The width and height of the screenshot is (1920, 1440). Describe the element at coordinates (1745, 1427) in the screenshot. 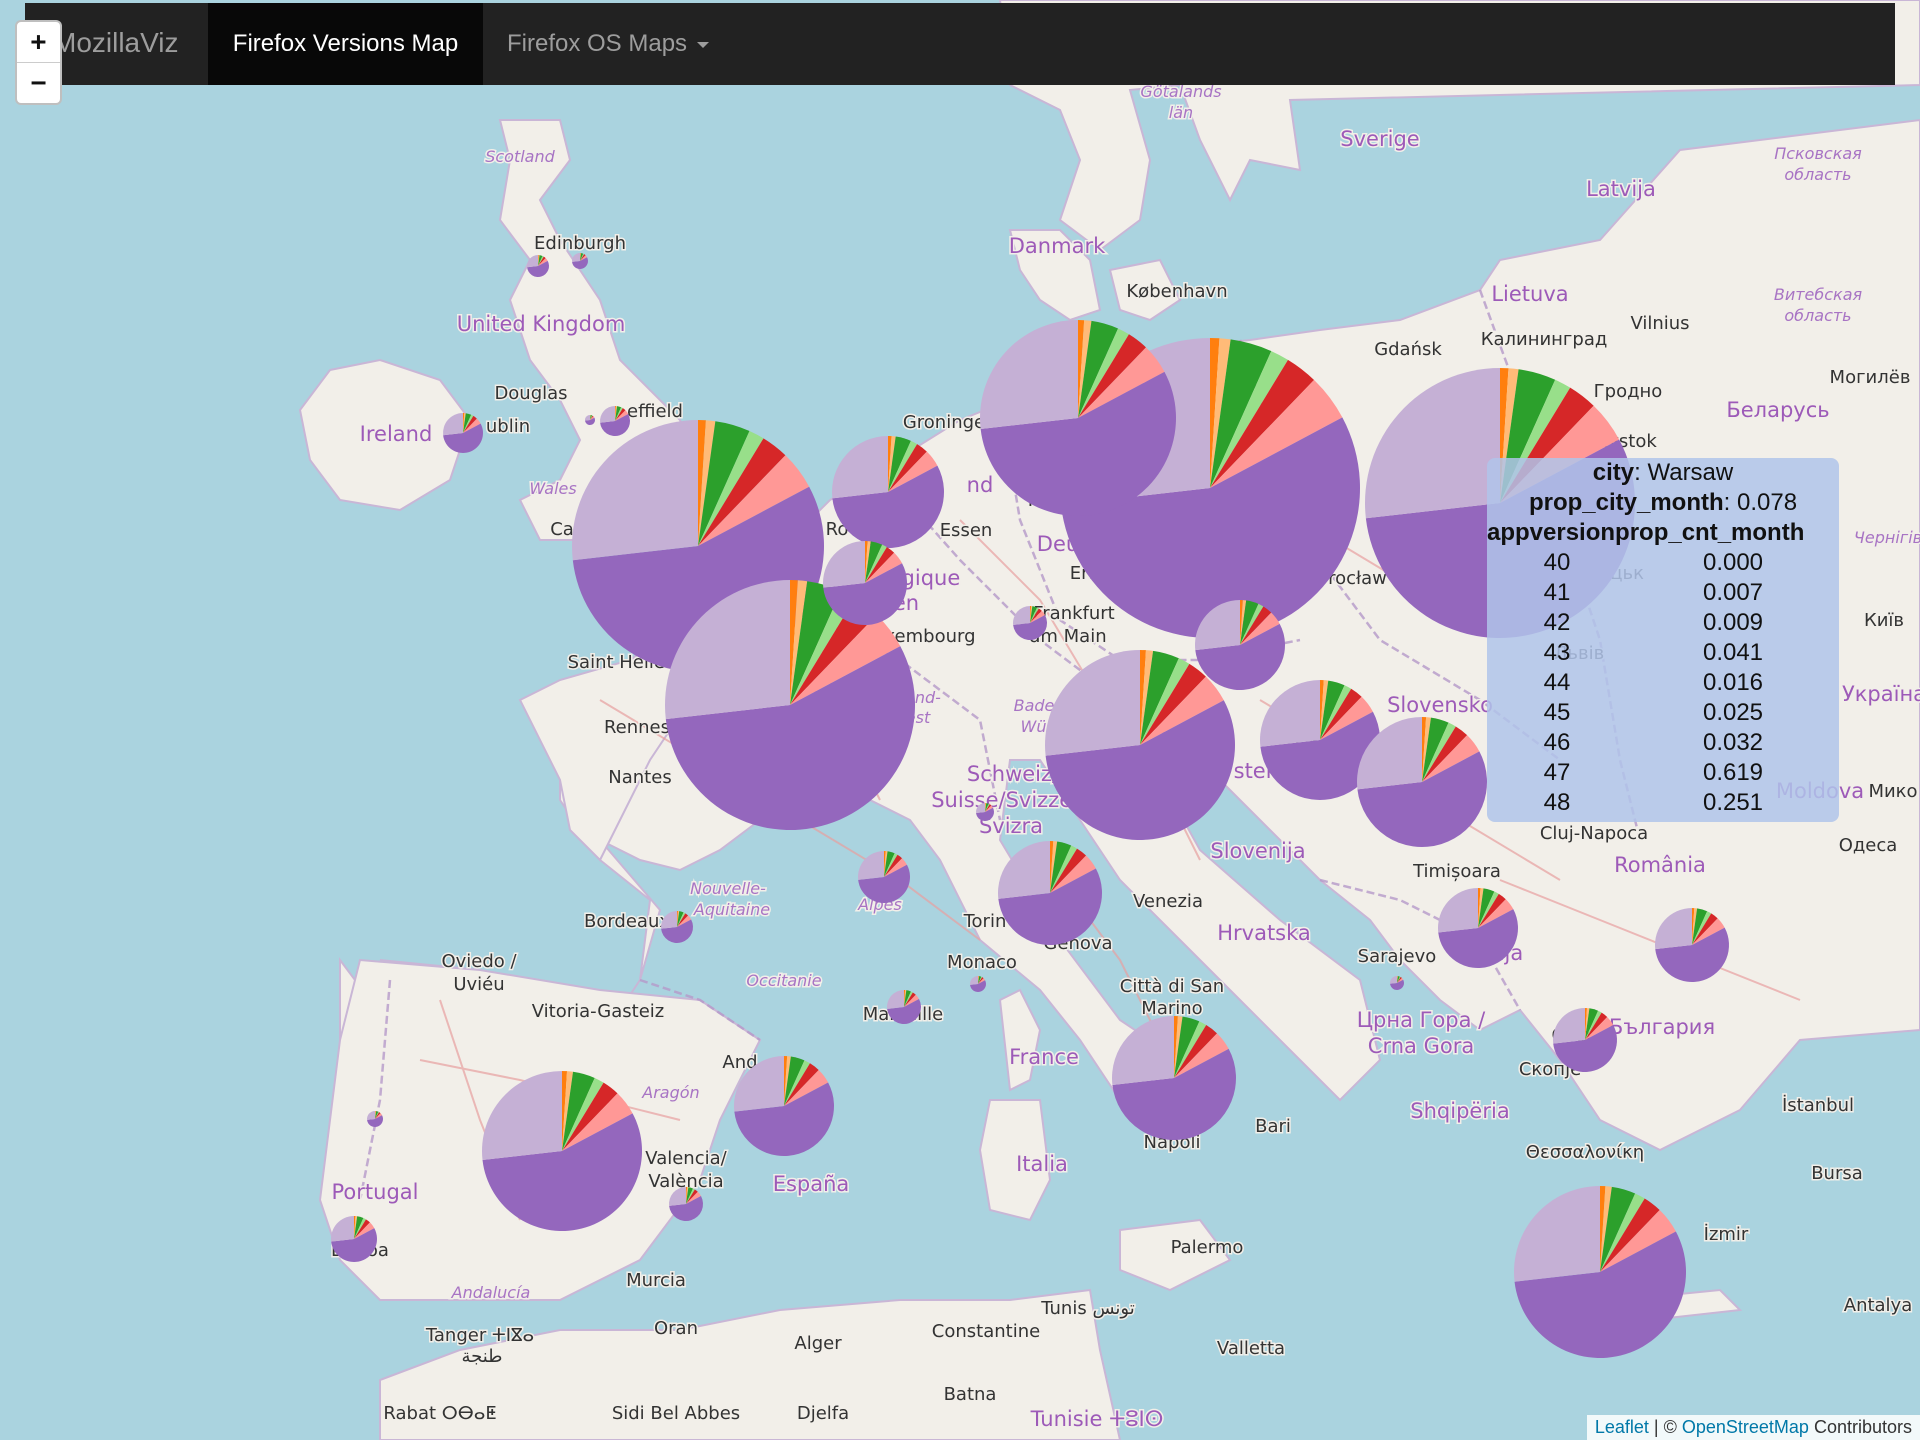

I see `osm-link: OpenStreetMap` at that location.